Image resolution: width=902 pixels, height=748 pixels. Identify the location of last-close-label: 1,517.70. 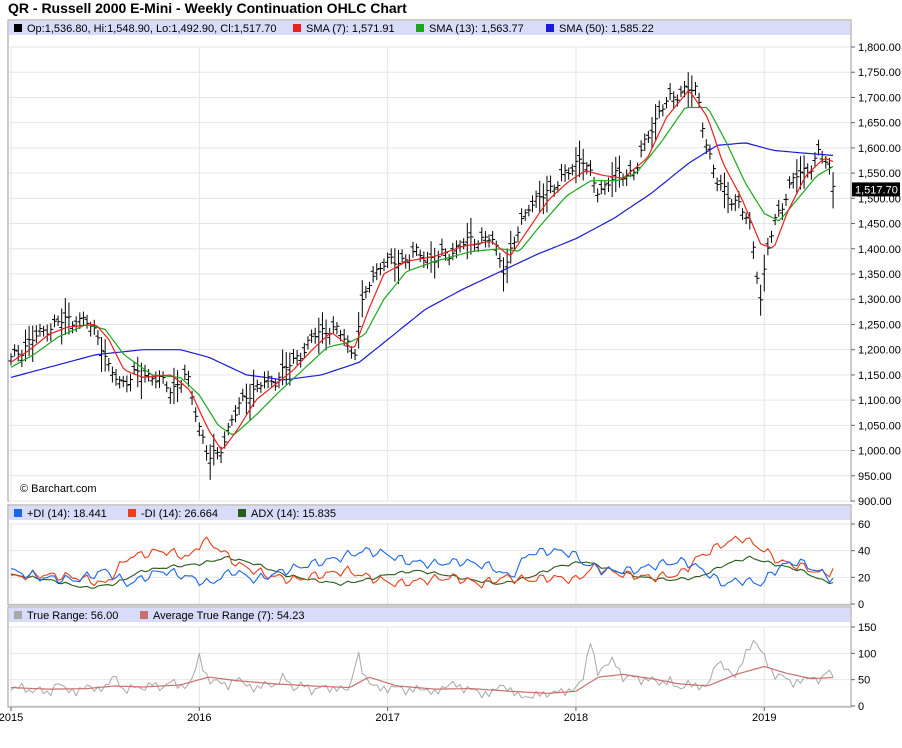
(876, 190).